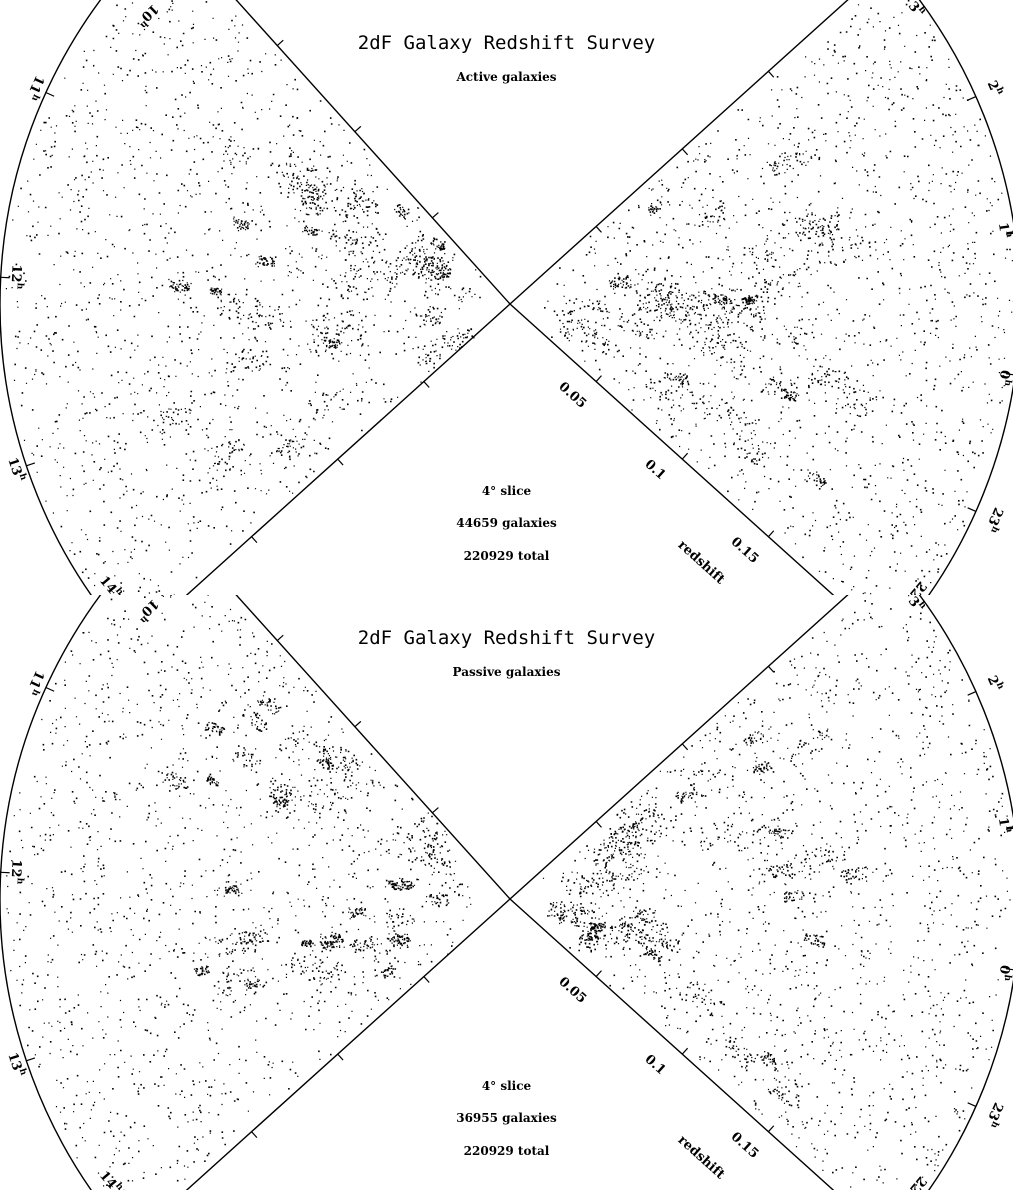 The width and height of the screenshot is (1013, 1190). I want to click on ra-hour: 0, so click(1004, 969).